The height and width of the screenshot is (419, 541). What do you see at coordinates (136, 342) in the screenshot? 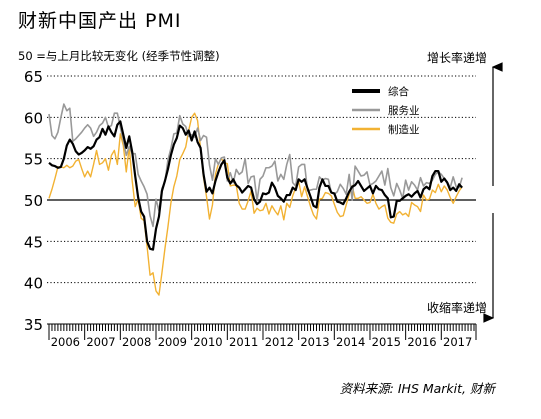
I see `x-year-label: 2008` at bounding box center [136, 342].